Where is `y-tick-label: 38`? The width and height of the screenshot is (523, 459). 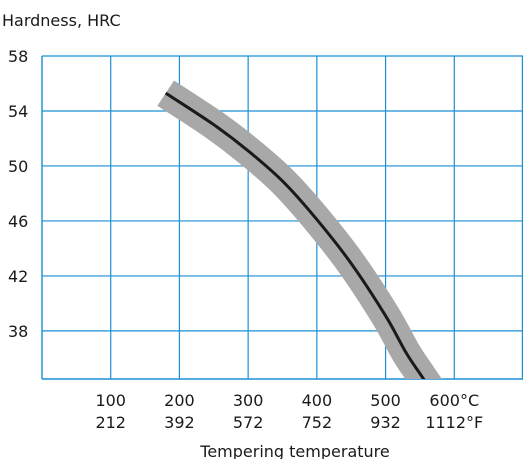 y-tick-label: 38 is located at coordinates (18, 331).